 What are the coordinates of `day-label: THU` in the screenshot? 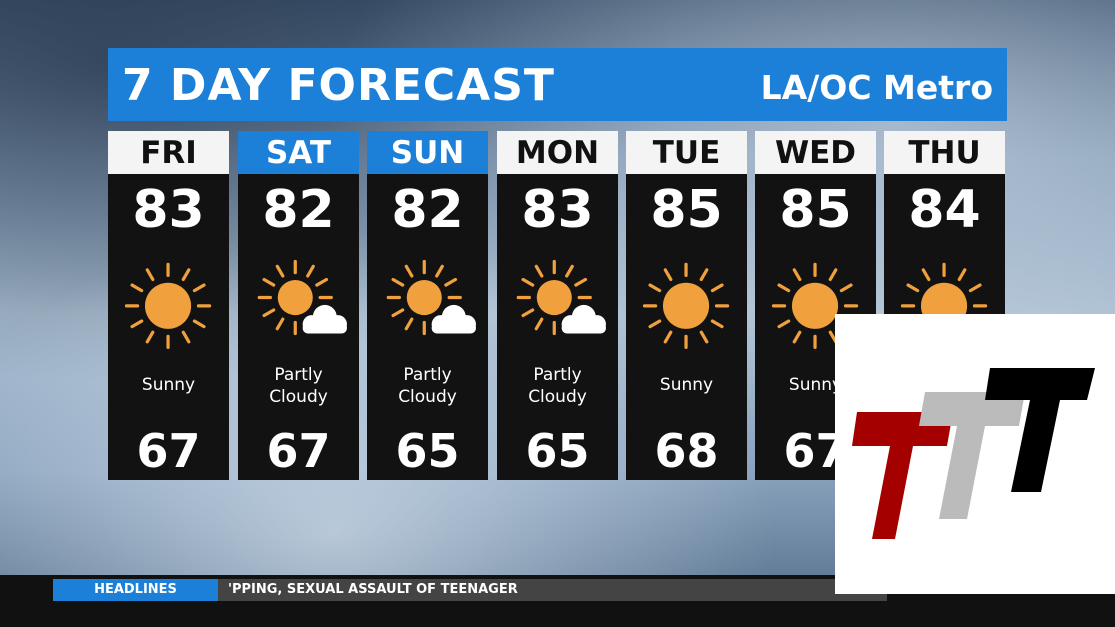 It's located at (944, 152).